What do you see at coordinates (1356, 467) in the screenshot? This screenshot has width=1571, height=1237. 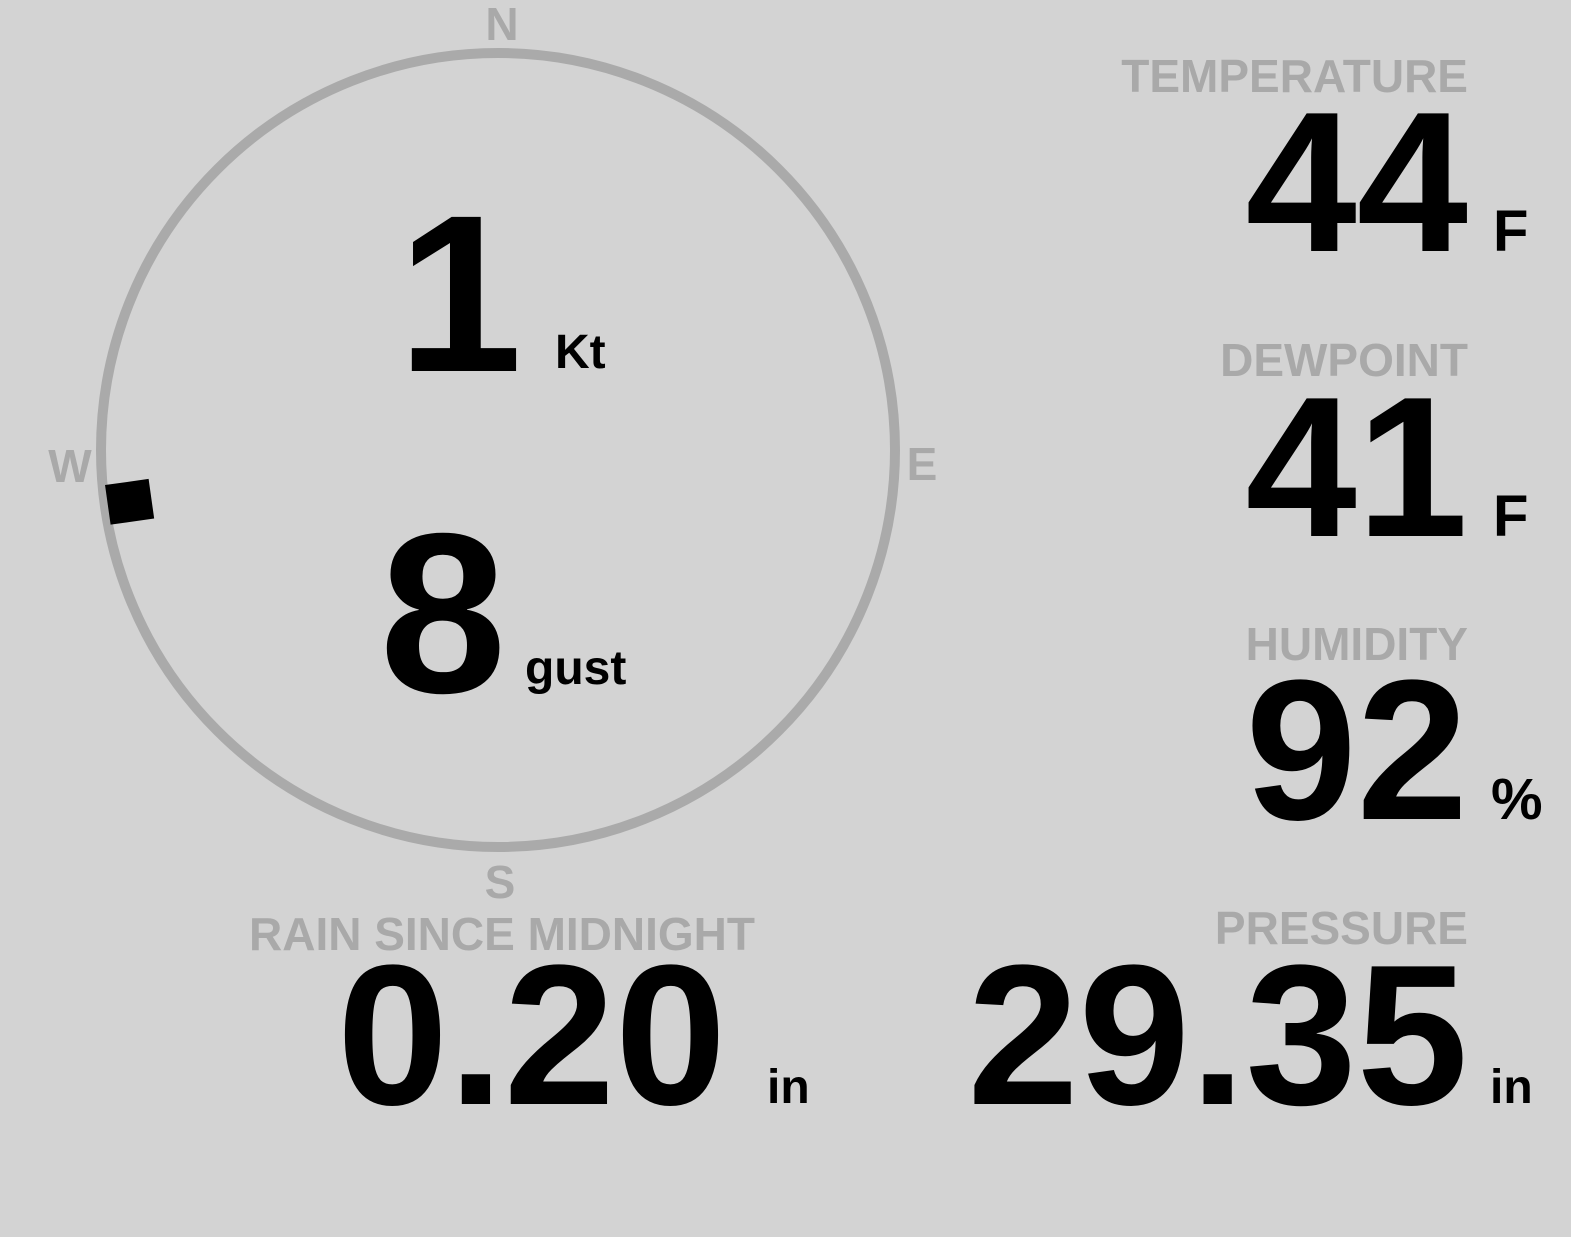 I see `dewpoint-value: 41` at bounding box center [1356, 467].